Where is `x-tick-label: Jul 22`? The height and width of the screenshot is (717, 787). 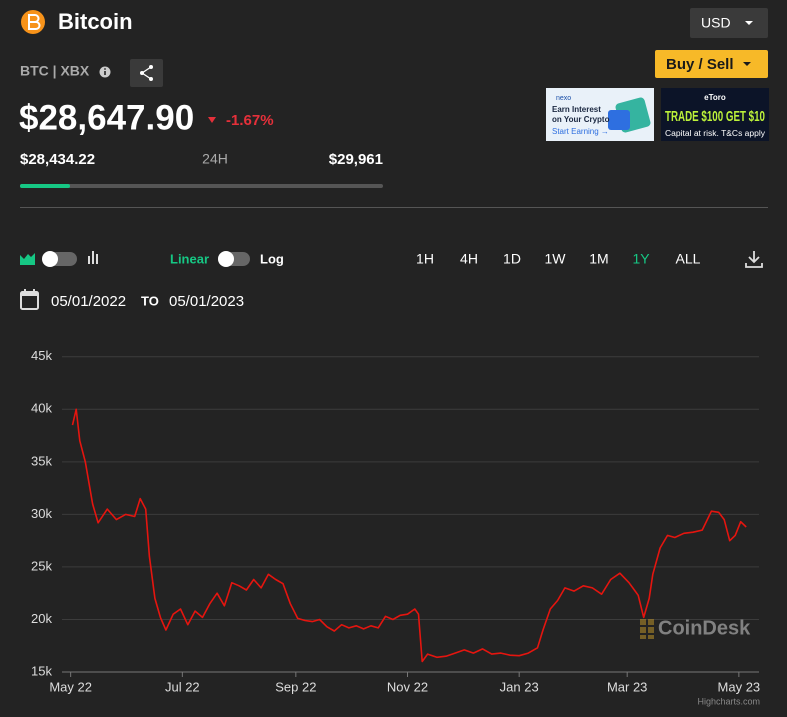
x-tick-label: Jul 22 is located at coordinates (182, 686).